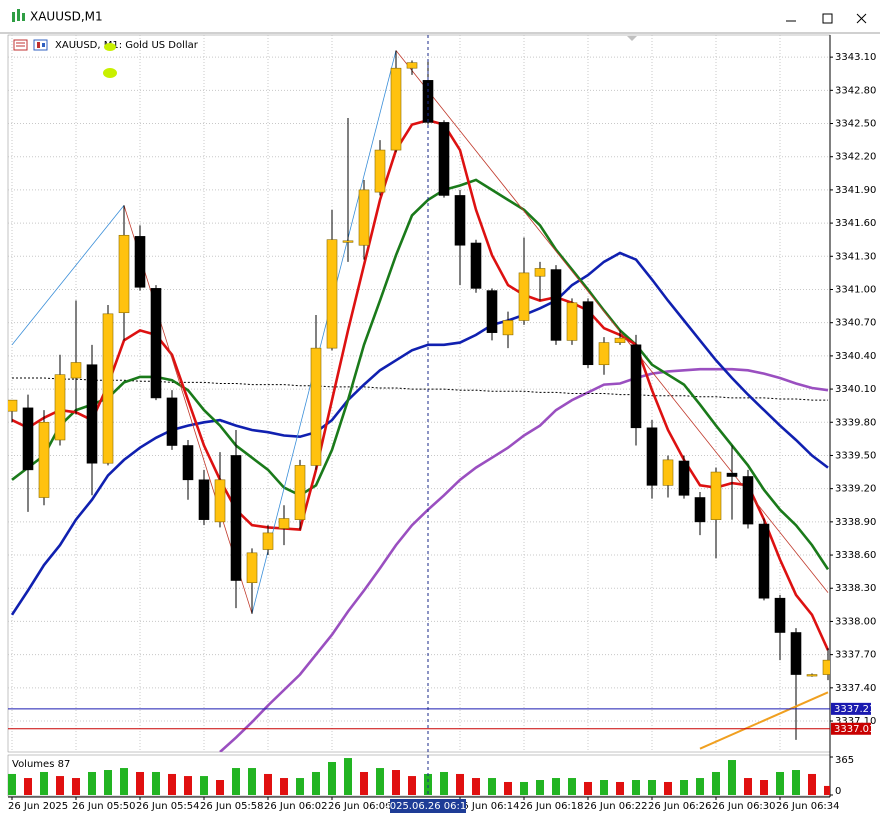 Image resolution: width=880 pixels, height=821 pixels. I want to click on y-tick-label: 3338.30, so click(855, 588).